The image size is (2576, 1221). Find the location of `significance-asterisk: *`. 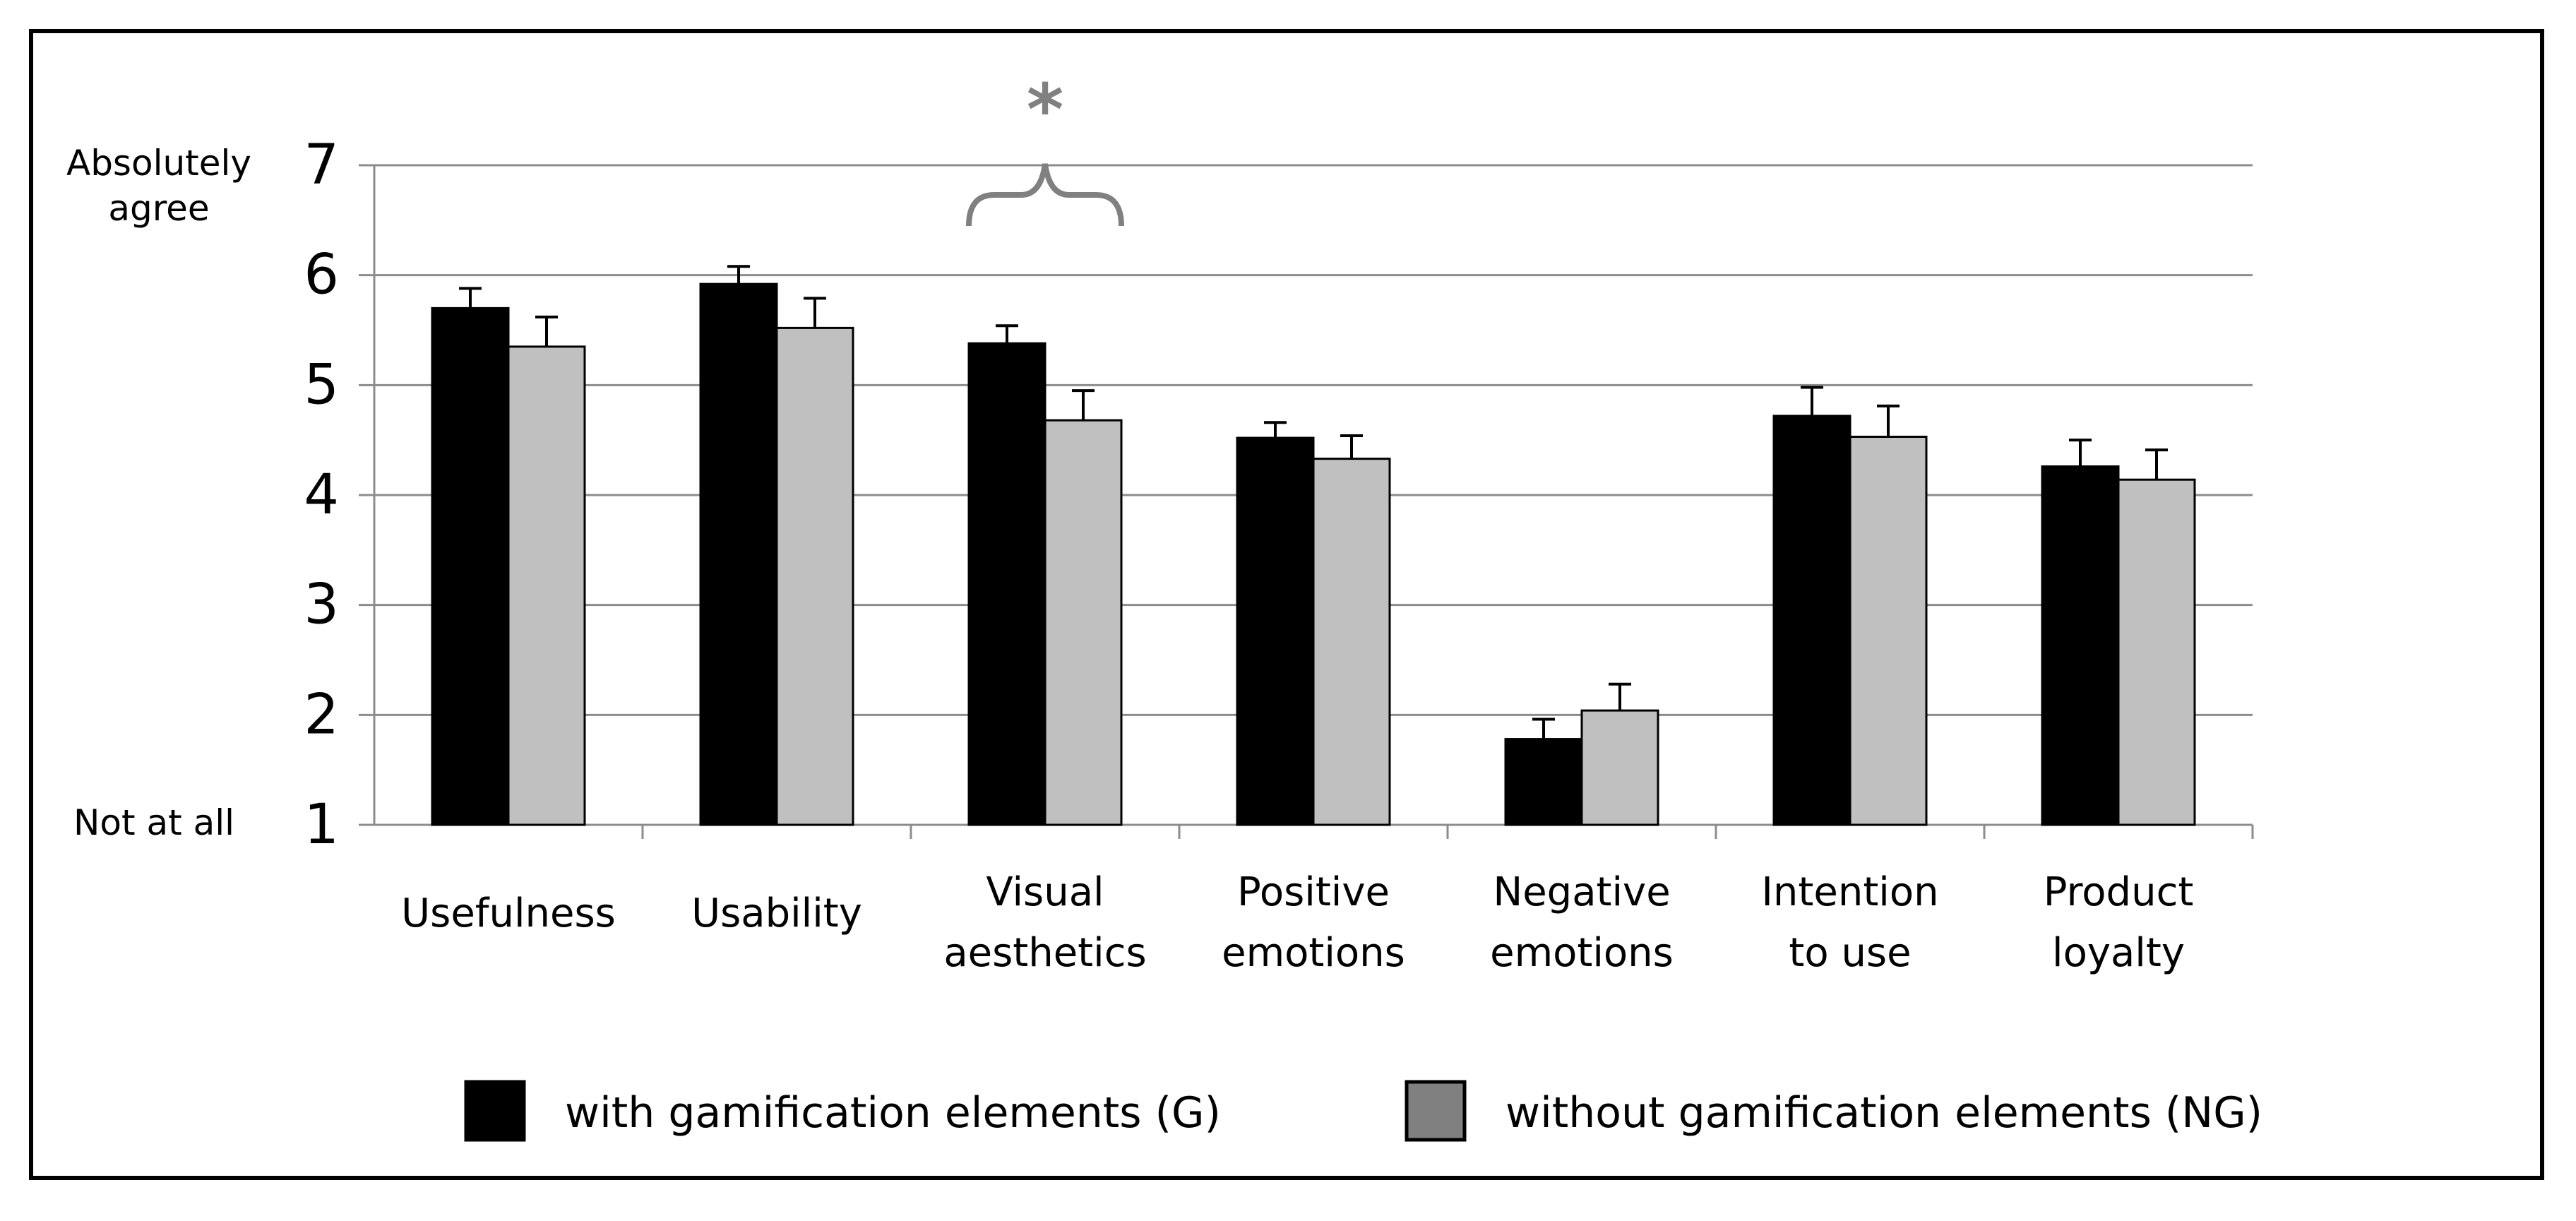

significance-asterisk: * is located at coordinates (1045, 110).